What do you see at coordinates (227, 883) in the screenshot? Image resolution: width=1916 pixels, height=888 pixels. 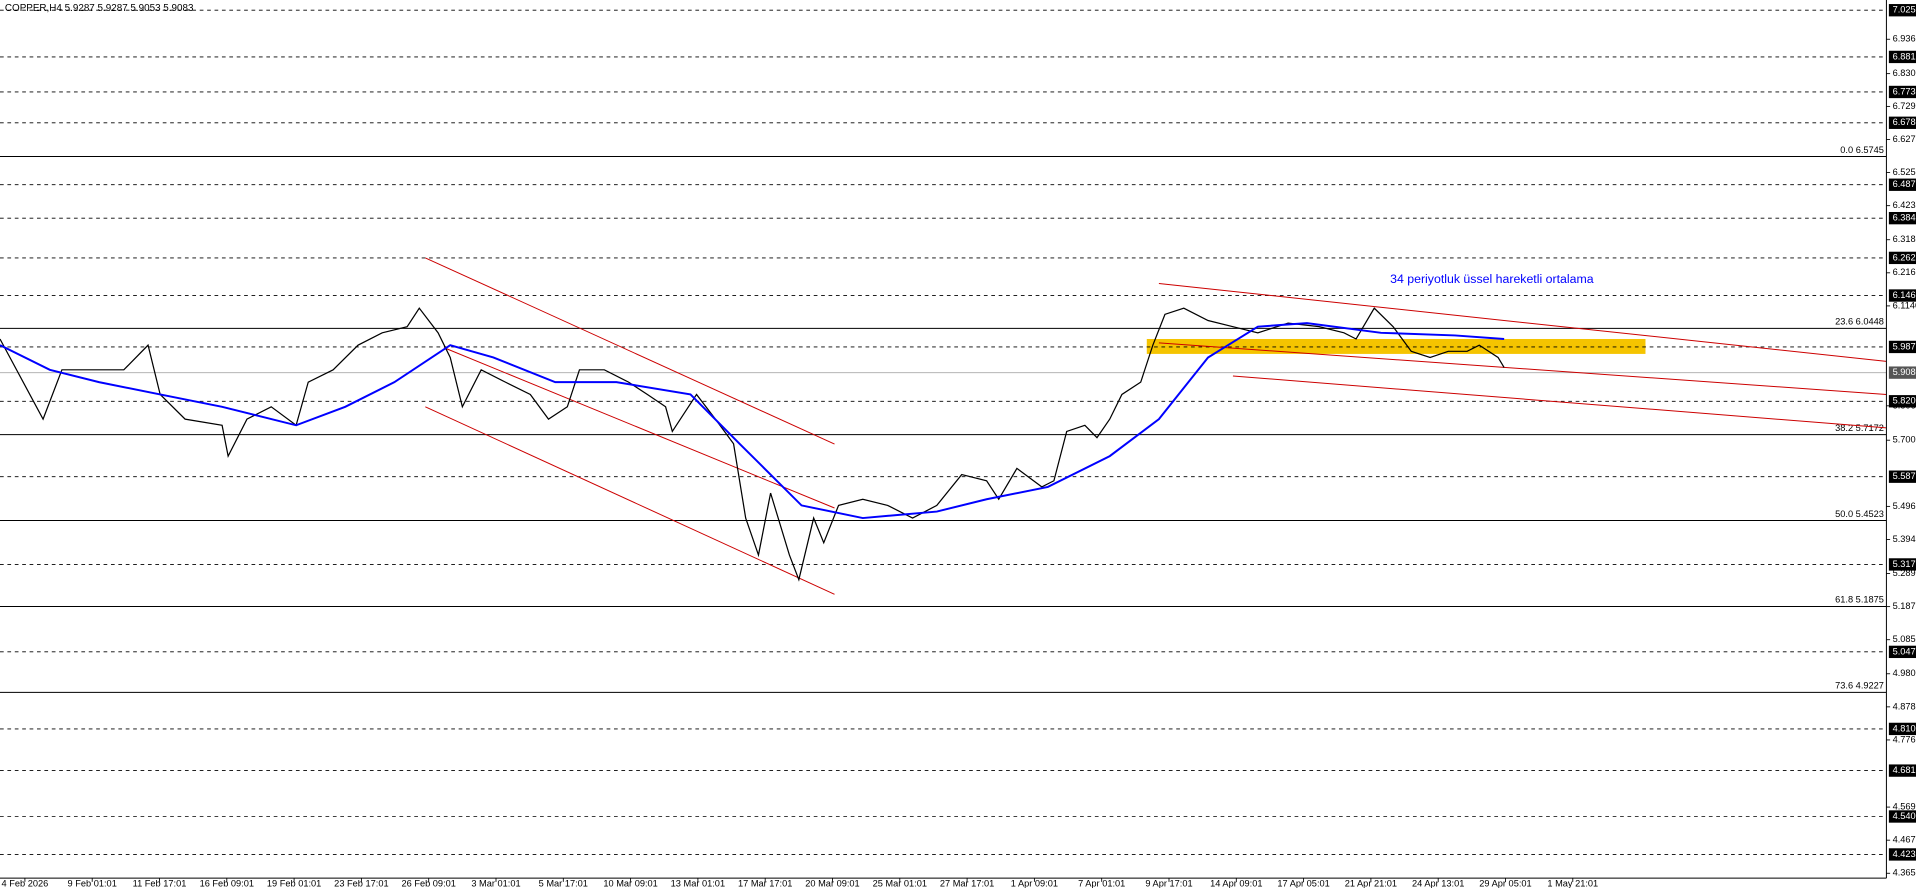 I see `x-tick-label: 16 Feb 09:01` at bounding box center [227, 883].